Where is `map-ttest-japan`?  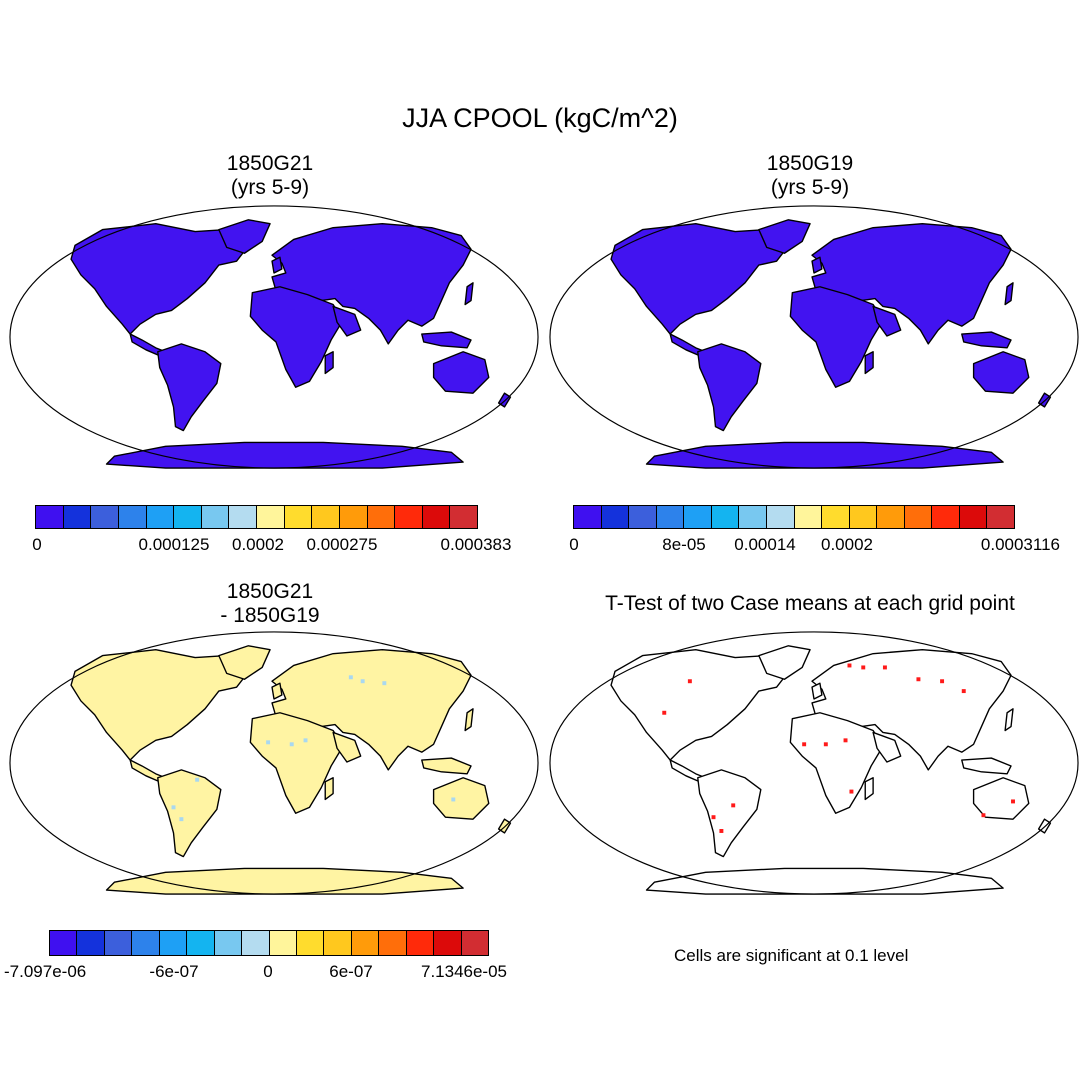 map-ttest-japan is located at coordinates (1009, 720).